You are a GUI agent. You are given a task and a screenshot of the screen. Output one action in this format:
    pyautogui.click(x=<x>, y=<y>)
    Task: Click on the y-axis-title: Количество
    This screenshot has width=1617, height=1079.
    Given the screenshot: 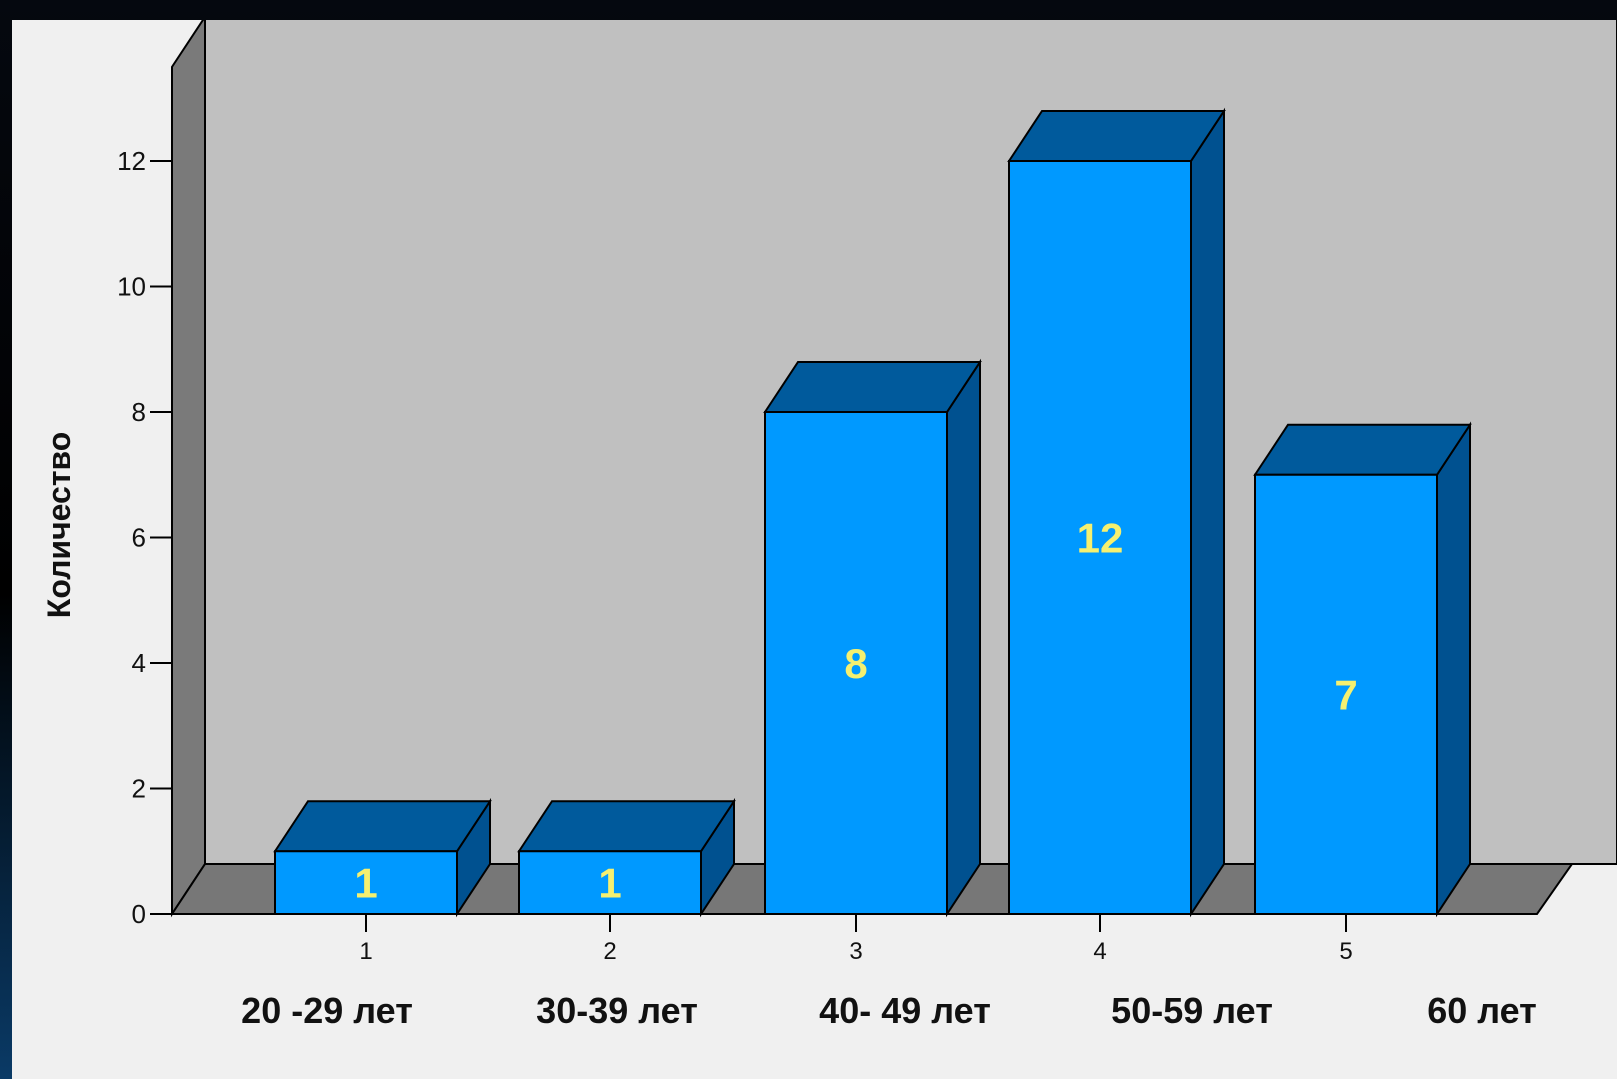 What is the action you would take?
    pyautogui.click(x=59, y=525)
    